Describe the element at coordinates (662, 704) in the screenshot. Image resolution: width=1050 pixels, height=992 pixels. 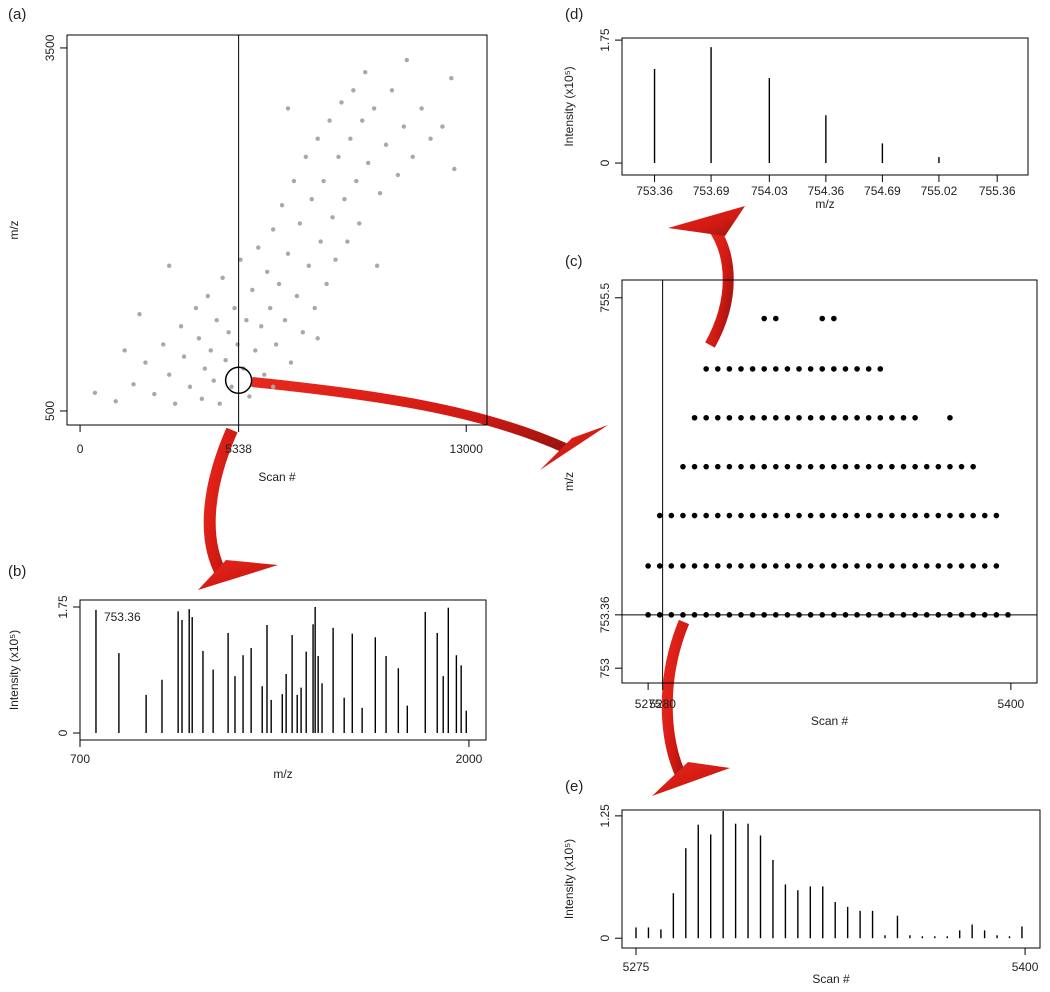
I see `x-tick-label: 5280` at that location.